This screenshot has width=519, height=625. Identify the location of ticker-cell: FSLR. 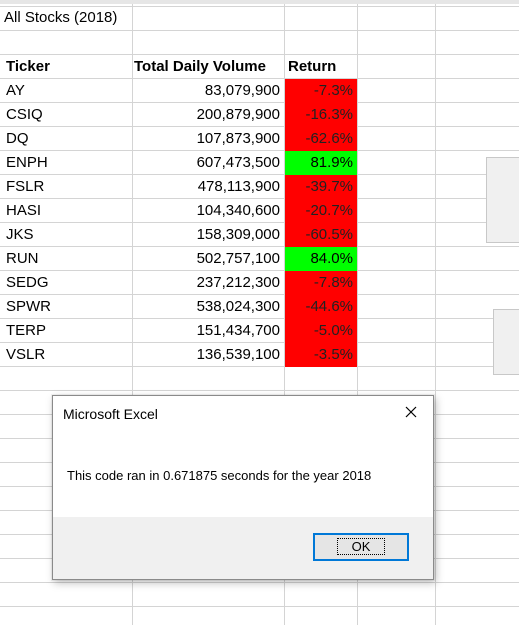
(25, 186).